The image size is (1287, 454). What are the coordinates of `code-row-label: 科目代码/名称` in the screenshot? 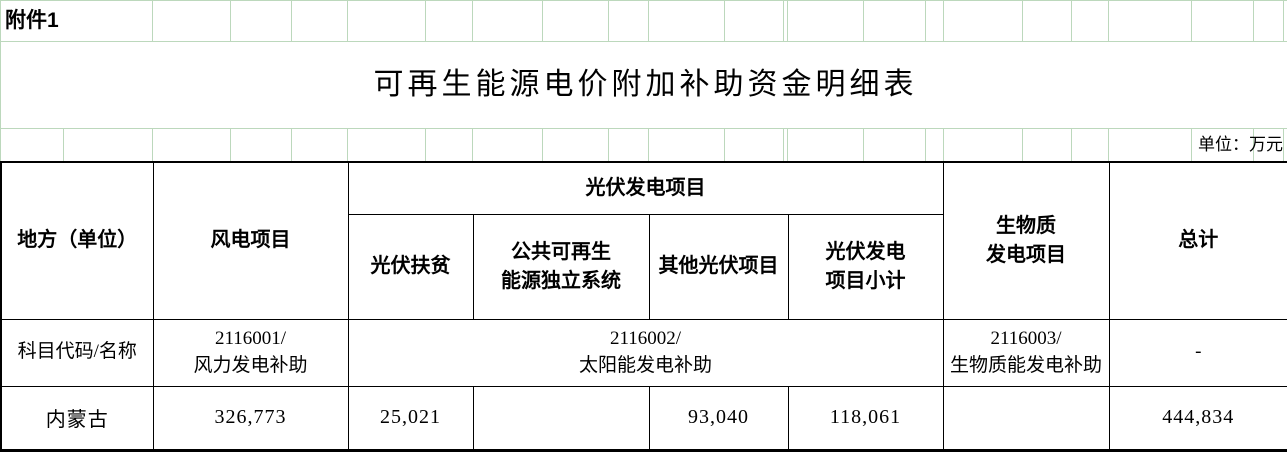 It's located at (77, 352).